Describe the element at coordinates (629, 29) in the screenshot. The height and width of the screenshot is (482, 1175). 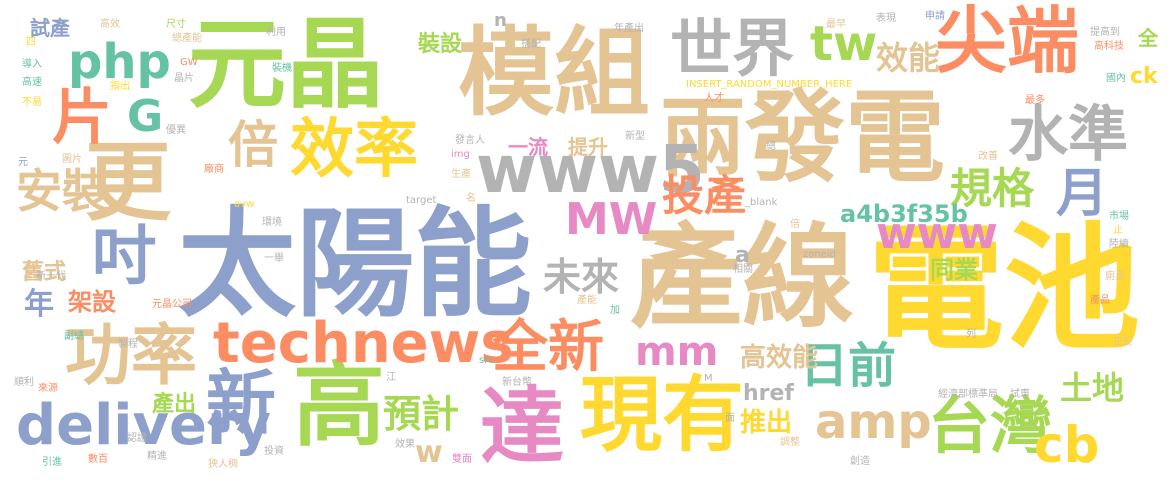
I see `word: 年產出` at that location.